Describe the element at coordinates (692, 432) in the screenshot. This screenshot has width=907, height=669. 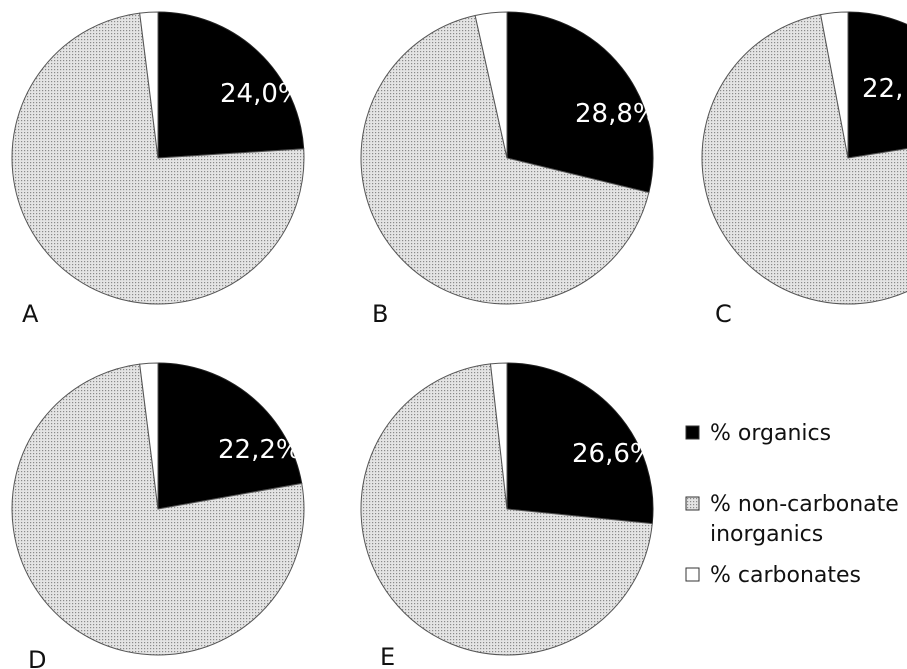
I see `legend-swatch-organics` at that location.